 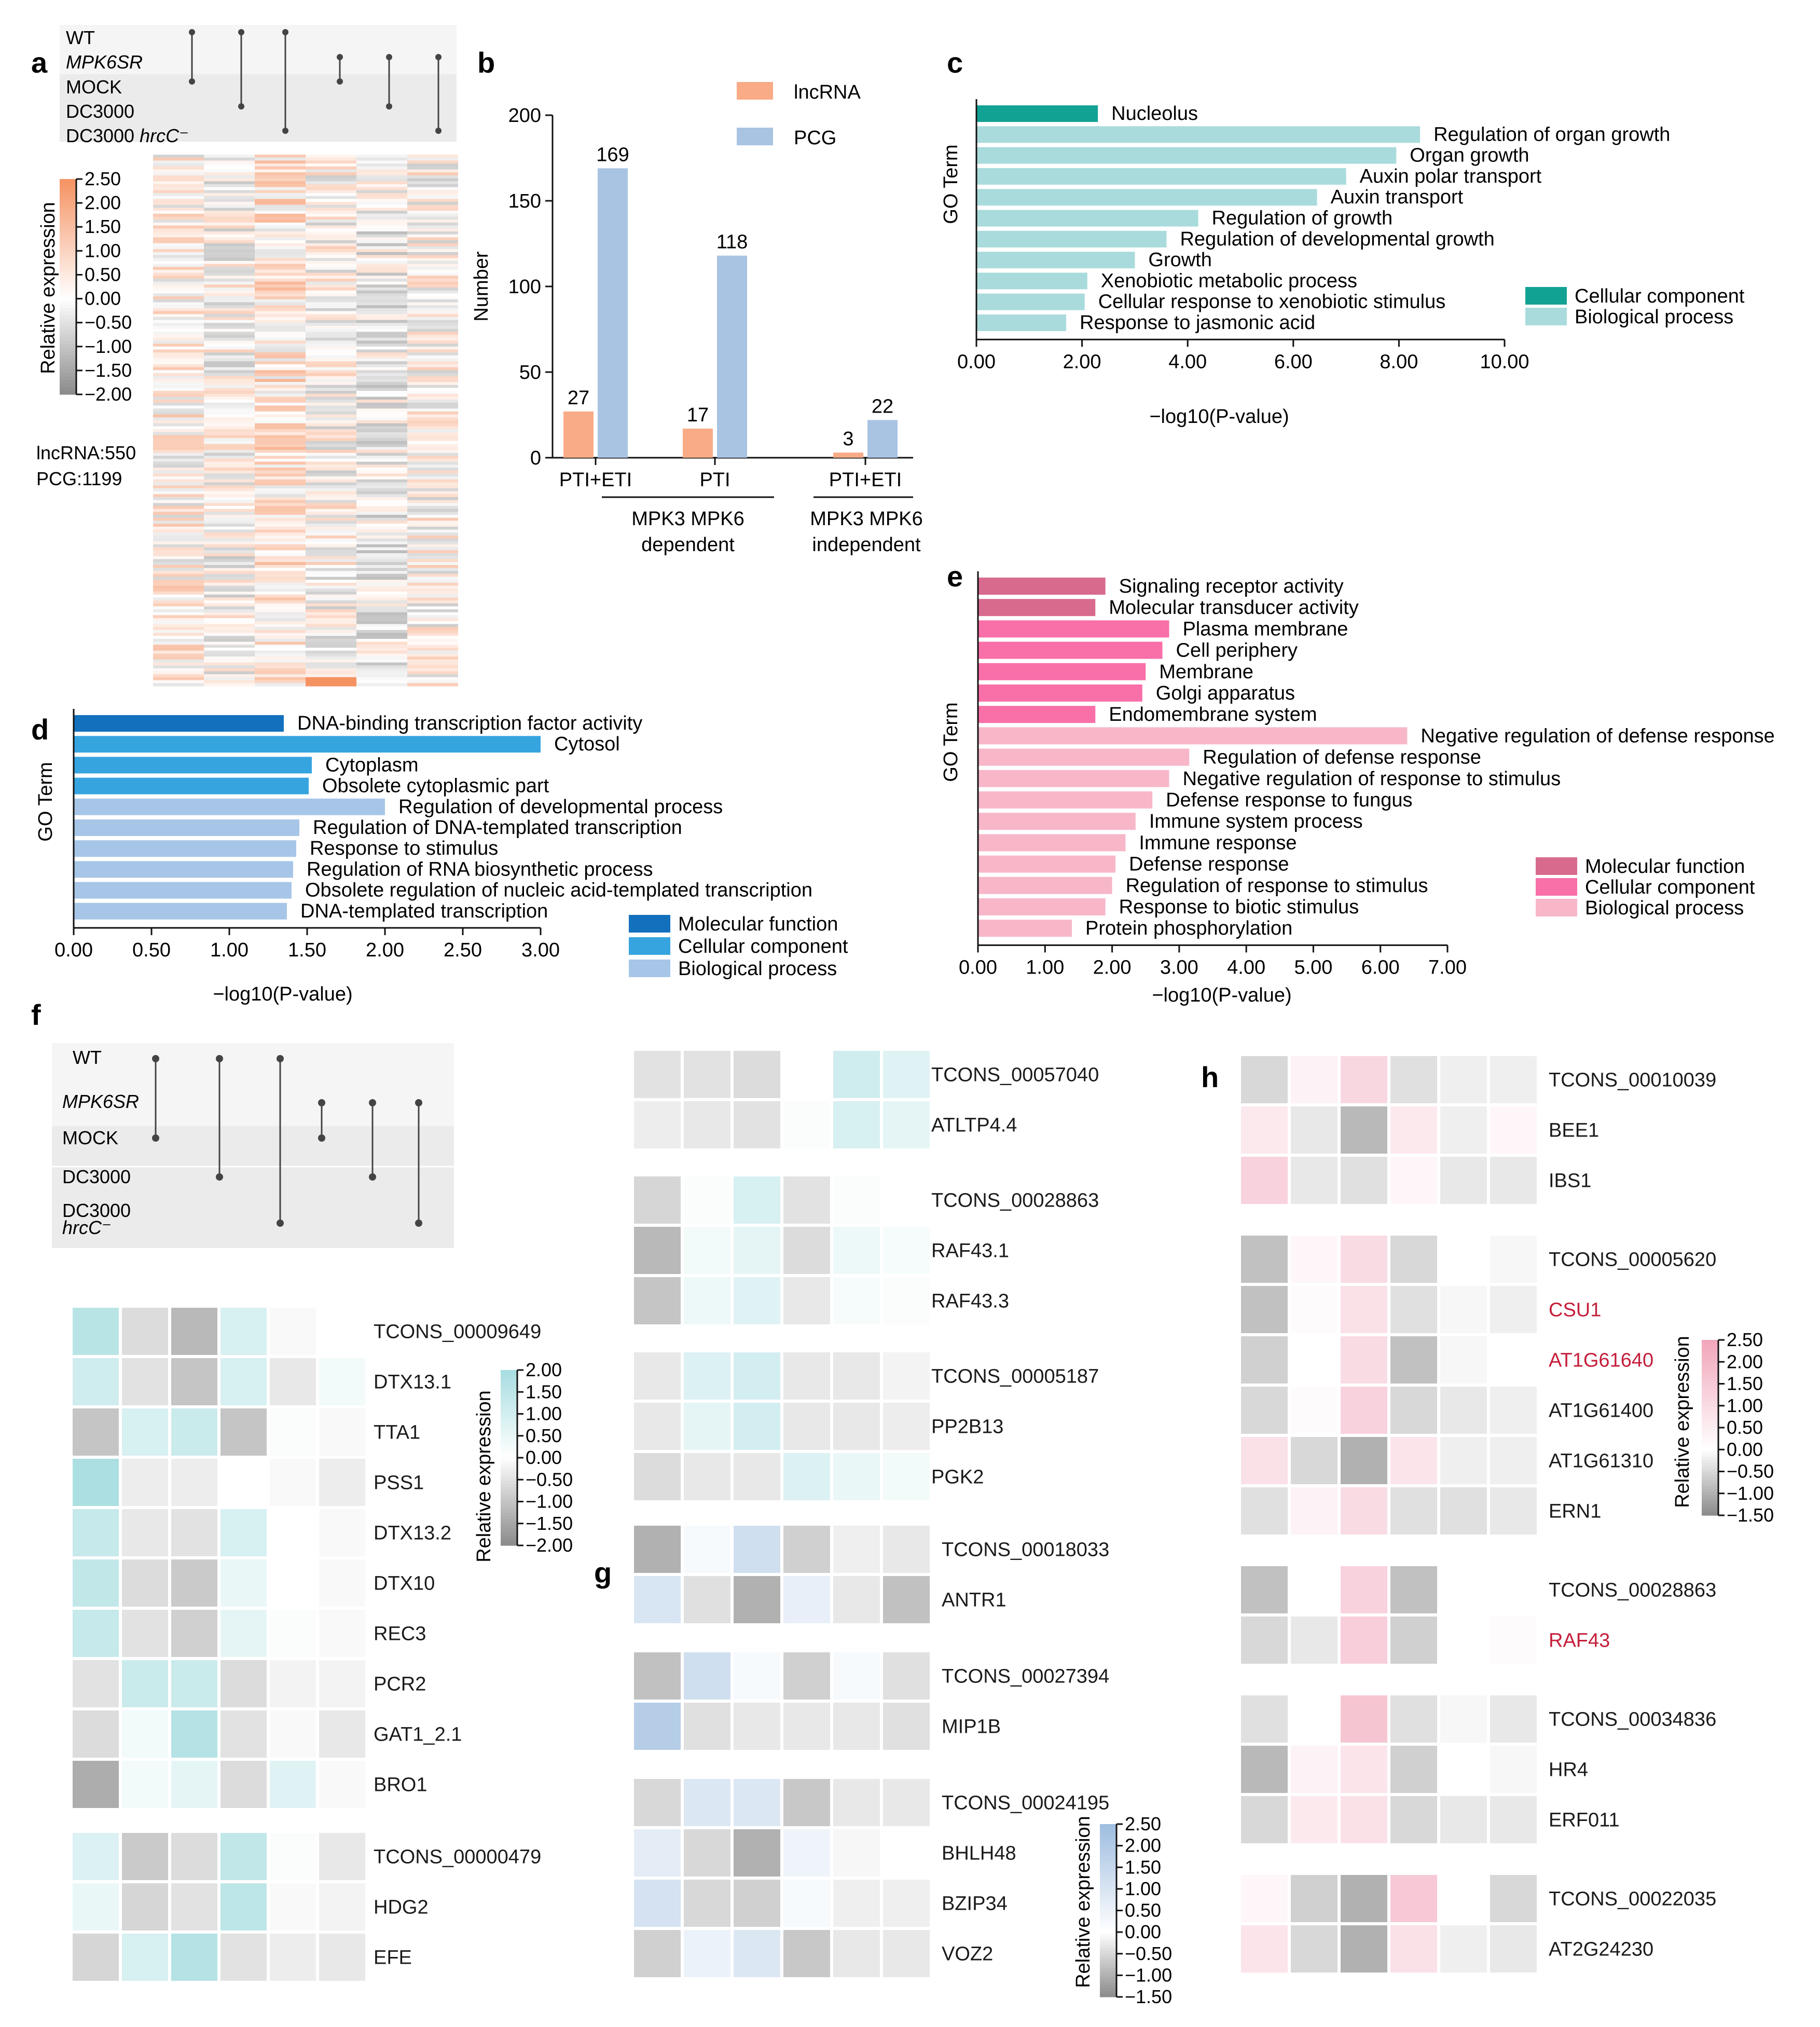 I want to click on colorbar-g-segment, so click(x=1108, y=1990).